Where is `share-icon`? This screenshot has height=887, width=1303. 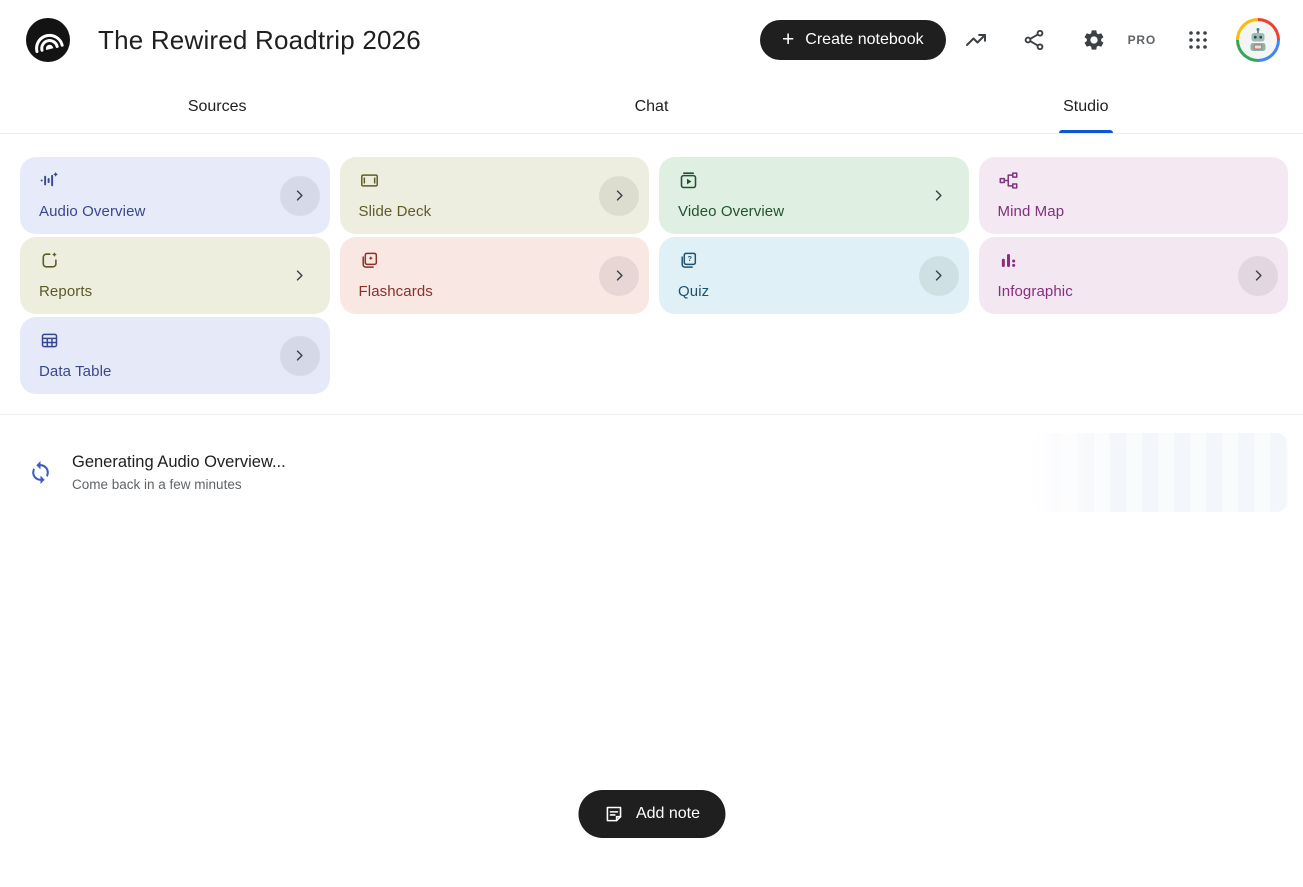
share-icon is located at coordinates (1033, 40).